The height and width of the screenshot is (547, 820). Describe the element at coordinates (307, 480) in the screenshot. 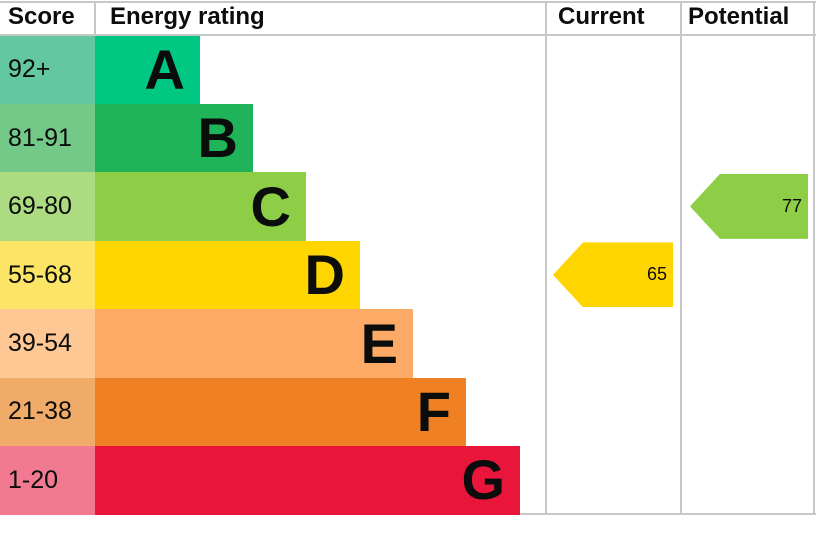

I see `band-bar-g: G` at that location.